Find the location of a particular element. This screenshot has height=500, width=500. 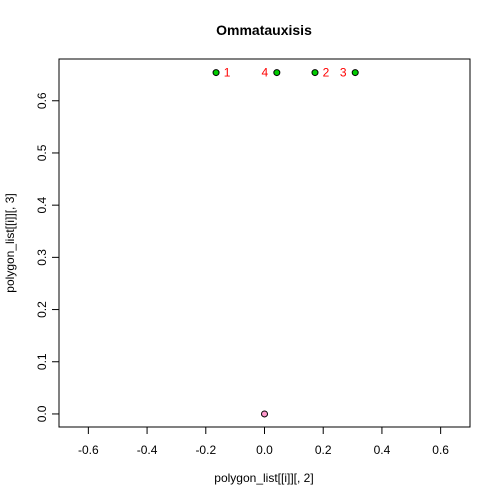

x-tick-label: 0.6 is located at coordinates (440, 450).